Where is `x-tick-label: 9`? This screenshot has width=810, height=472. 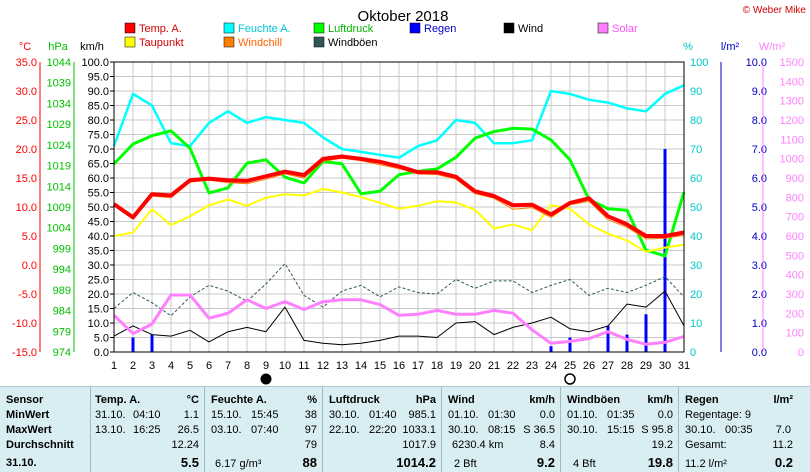
x-tick-label: 9 is located at coordinates (266, 366).